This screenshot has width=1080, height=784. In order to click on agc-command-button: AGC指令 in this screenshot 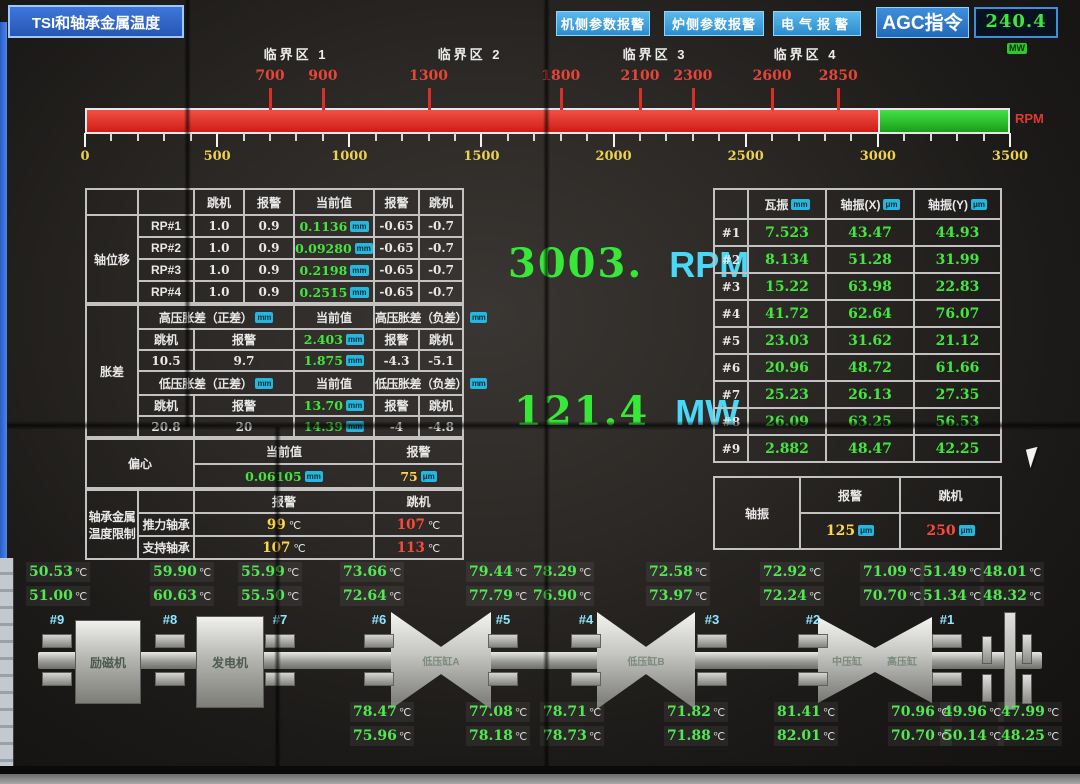, I will do `click(922, 22)`.